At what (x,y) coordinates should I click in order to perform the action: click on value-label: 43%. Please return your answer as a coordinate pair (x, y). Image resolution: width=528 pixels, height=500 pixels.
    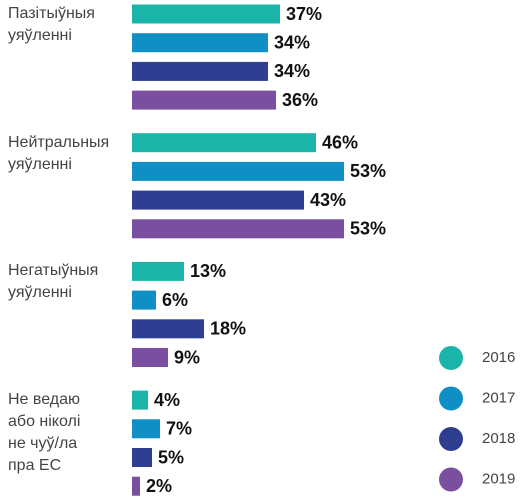
    Looking at the image, I should click on (328, 200).